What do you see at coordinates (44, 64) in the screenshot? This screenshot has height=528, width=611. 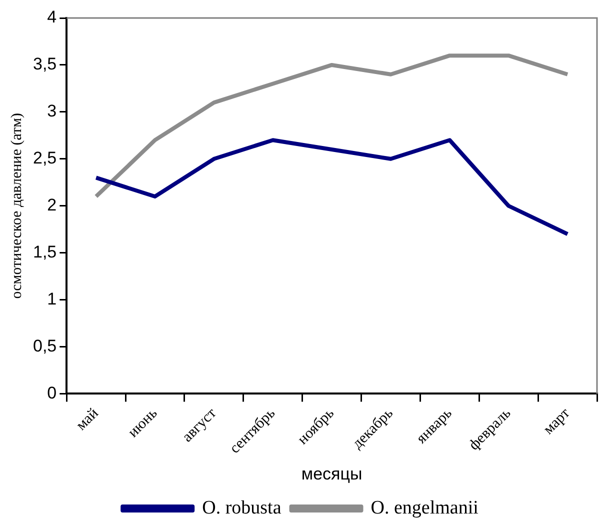 I see `y-tick-label: 3,5` at bounding box center [44, 64].